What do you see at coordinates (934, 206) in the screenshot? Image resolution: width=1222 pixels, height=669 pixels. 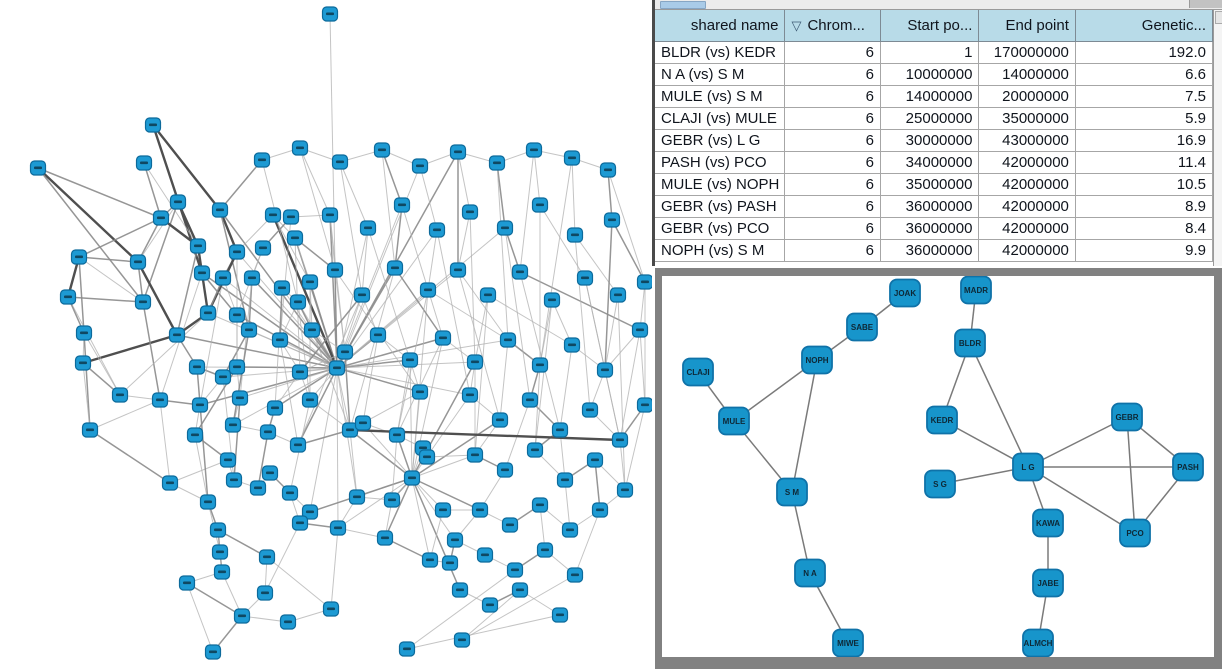 I see `table-row: GEBR (vs) PASH 6 36000000 42000000 8.9` at bounding box center [934, 206].